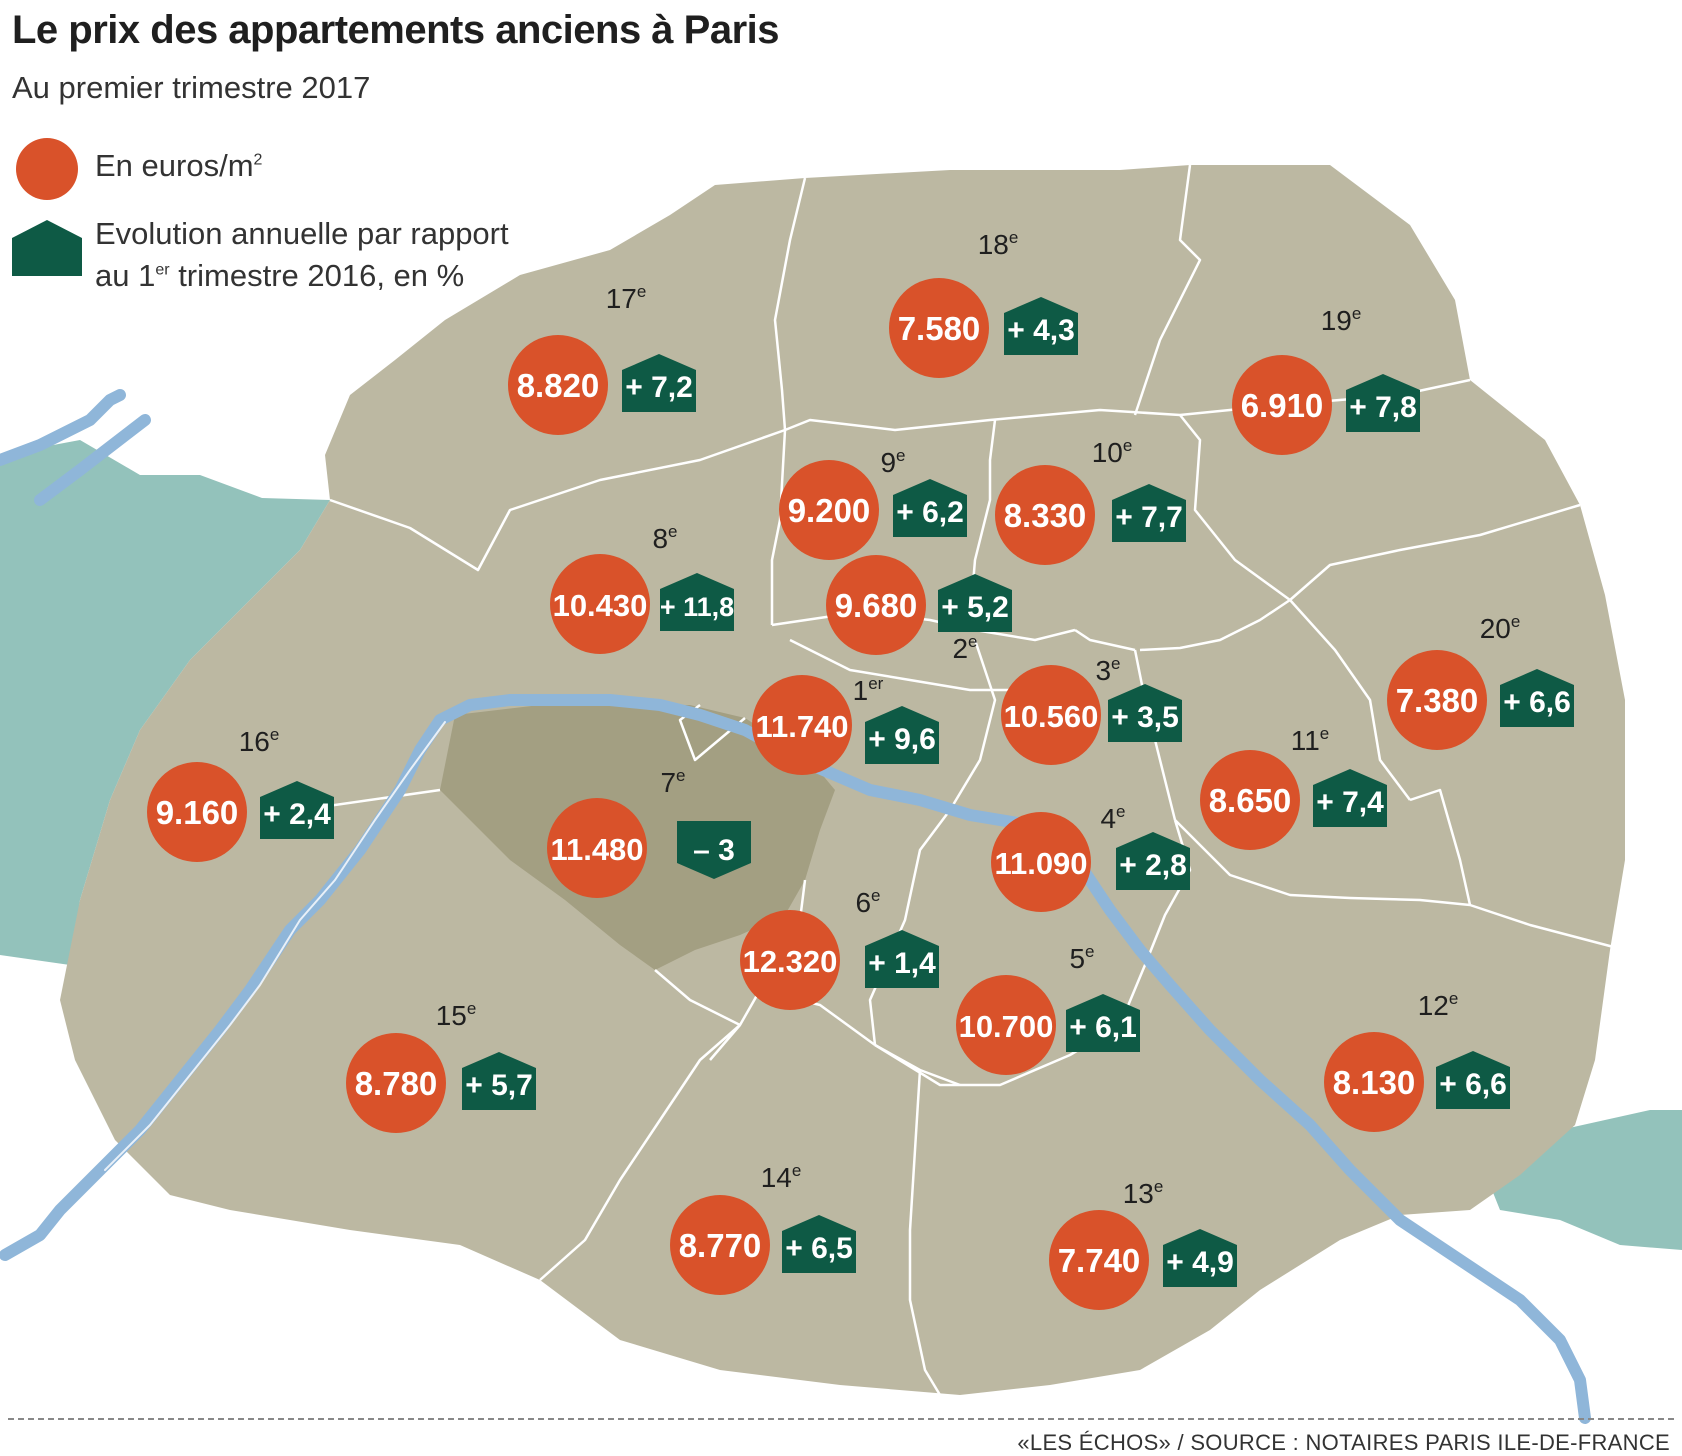  What do you see at coordinates (1045, 515) in the screenshot?
I see `price-label-10: 8.330` at bounding box center [1045, 515].